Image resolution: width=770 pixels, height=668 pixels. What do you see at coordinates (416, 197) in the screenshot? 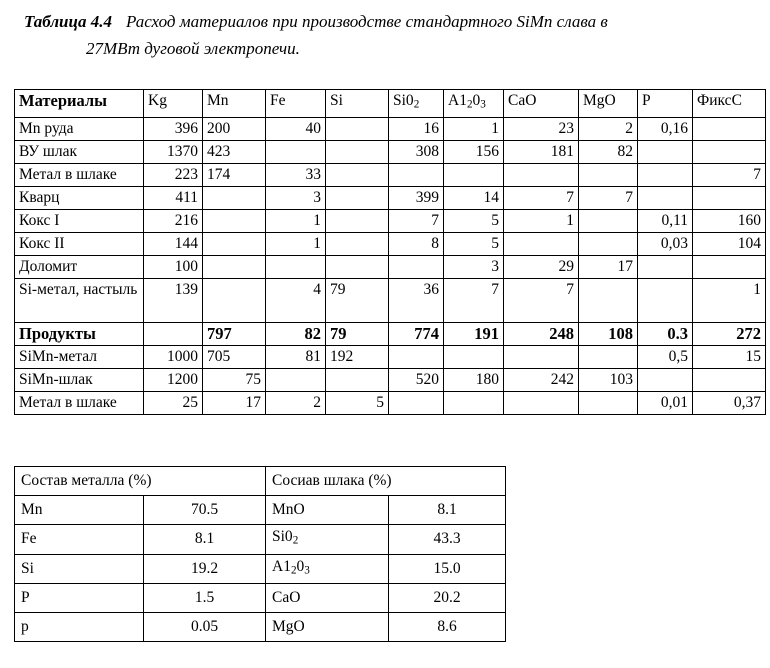
I see `data-cell: 399` at bounding box center [416, 197].